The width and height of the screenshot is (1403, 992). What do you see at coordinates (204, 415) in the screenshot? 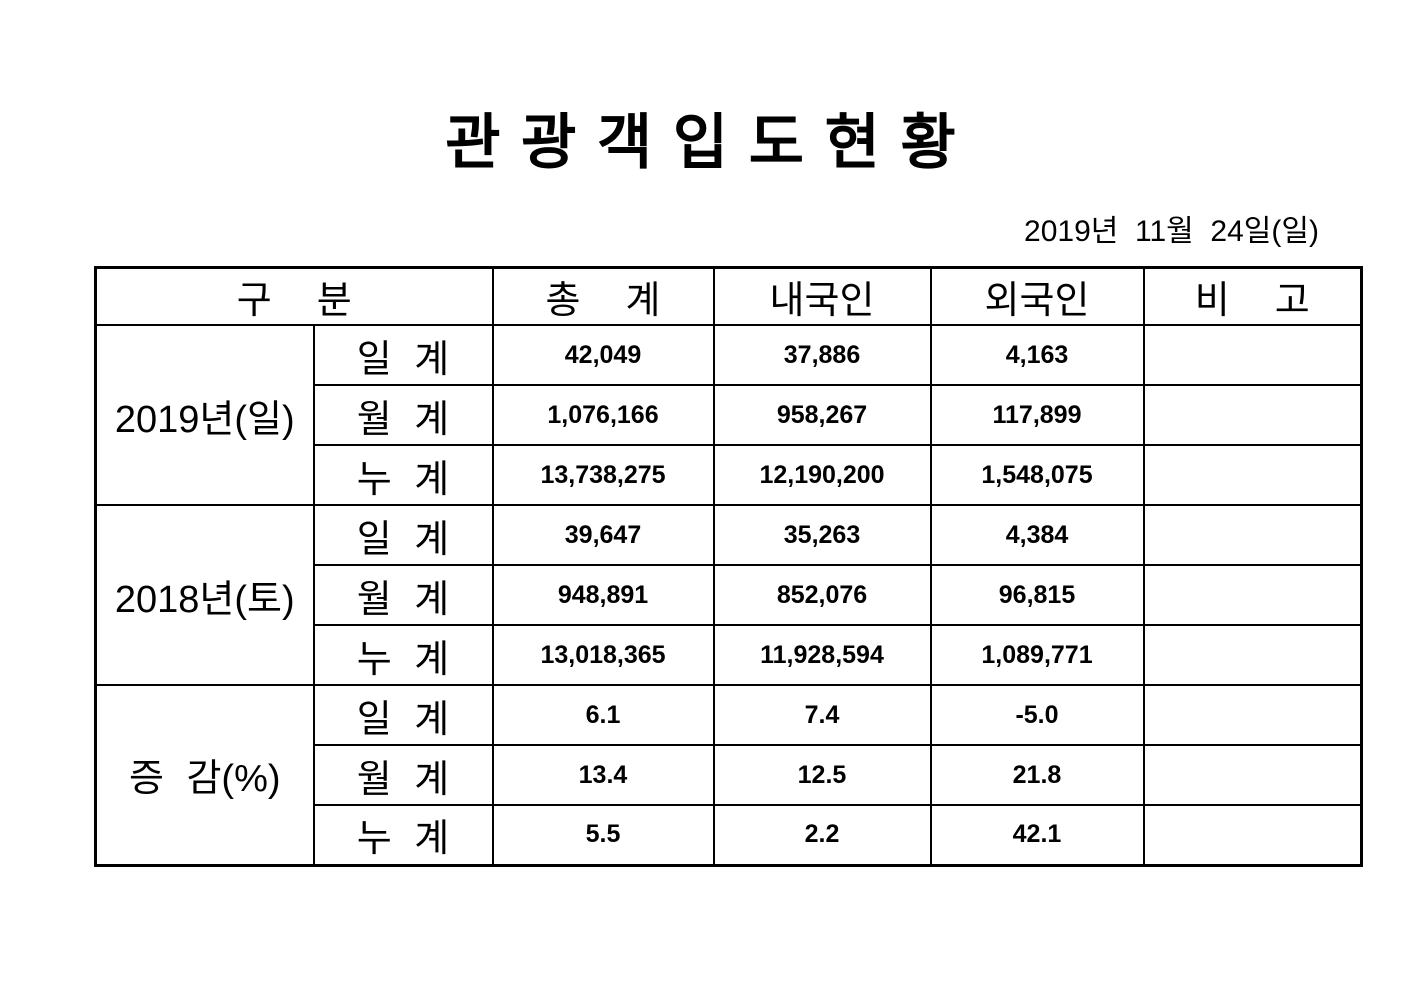
I see `group-label-2019: 2019년(일)` at bounding box center [204, 415].